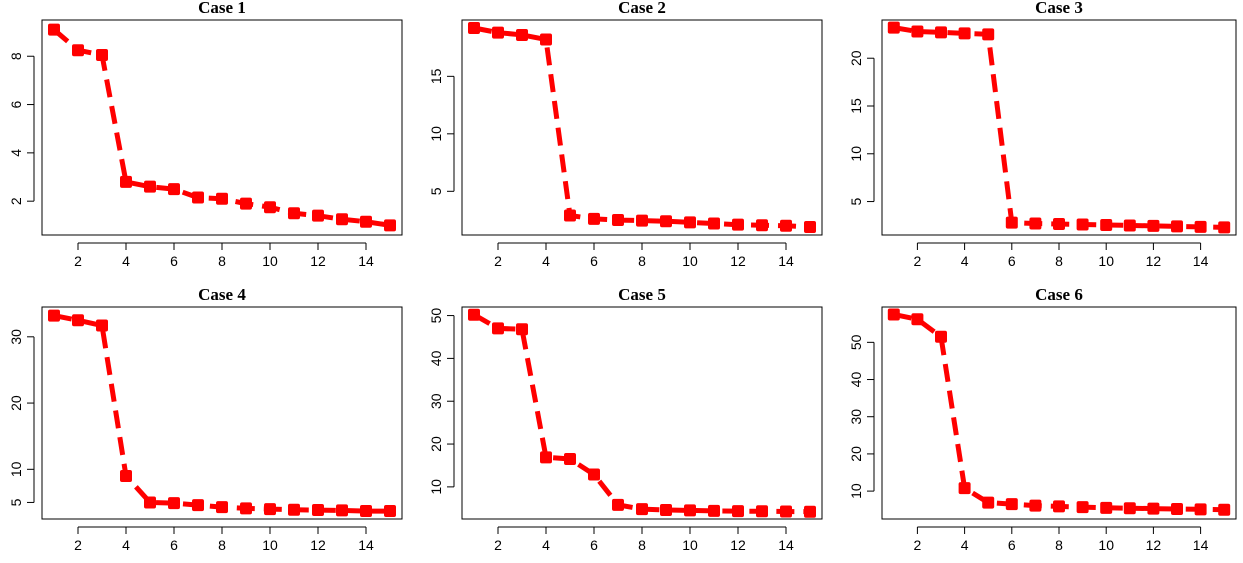 Image resolution: width=1243 pixels, height=563 pixels. What do you see at coordinates (16, 104) in the screenshot?
I see `y-tick-label: 6` at bounding box center [16, 104].